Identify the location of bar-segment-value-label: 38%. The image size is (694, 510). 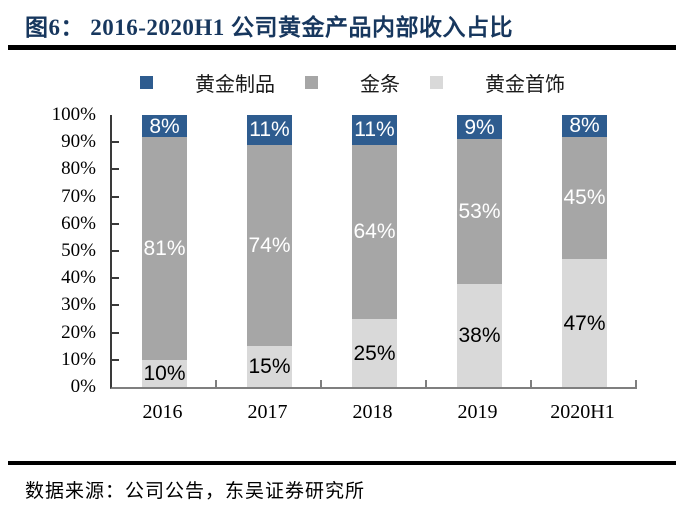
(479, 335).